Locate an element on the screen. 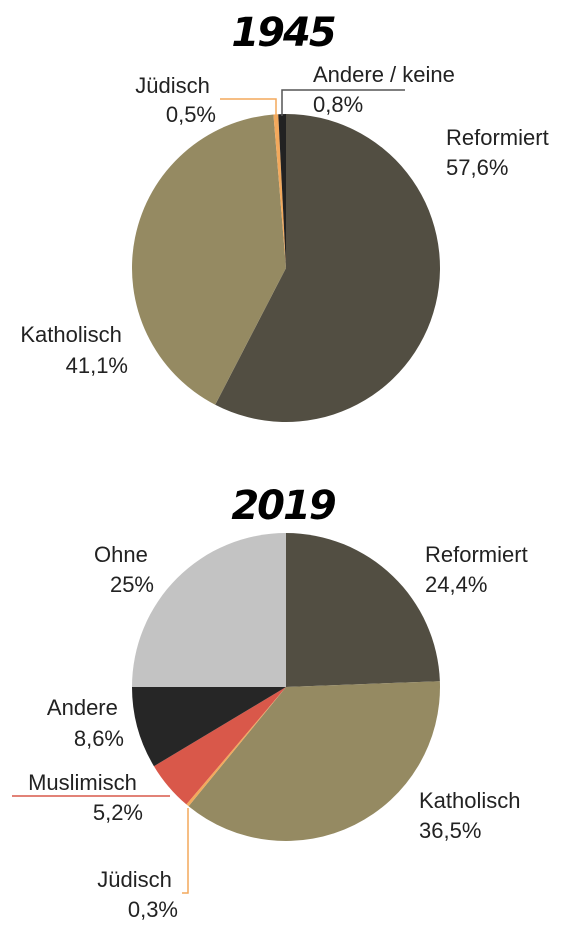  leader-line-juedisch-1945 is located at coordinates (248, 108).